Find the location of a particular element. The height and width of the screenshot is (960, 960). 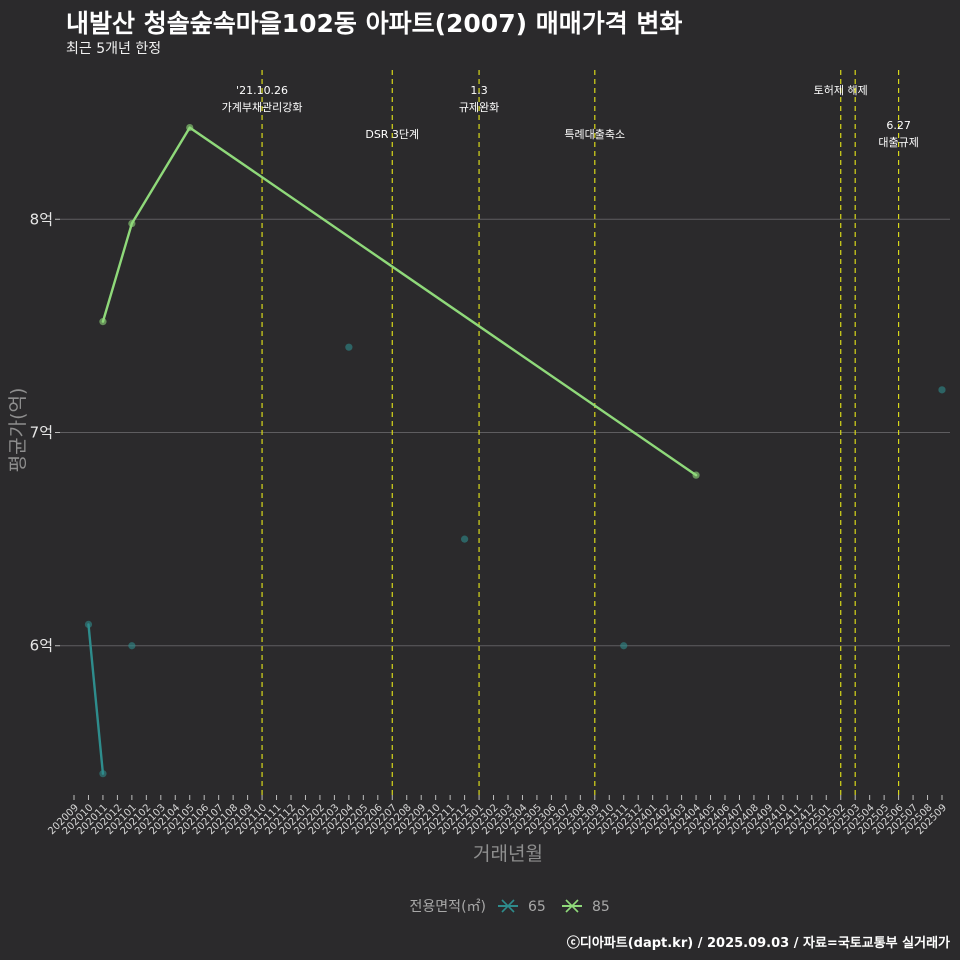

x-axis-title: 거래년월 is located at coordinates (508, 854).